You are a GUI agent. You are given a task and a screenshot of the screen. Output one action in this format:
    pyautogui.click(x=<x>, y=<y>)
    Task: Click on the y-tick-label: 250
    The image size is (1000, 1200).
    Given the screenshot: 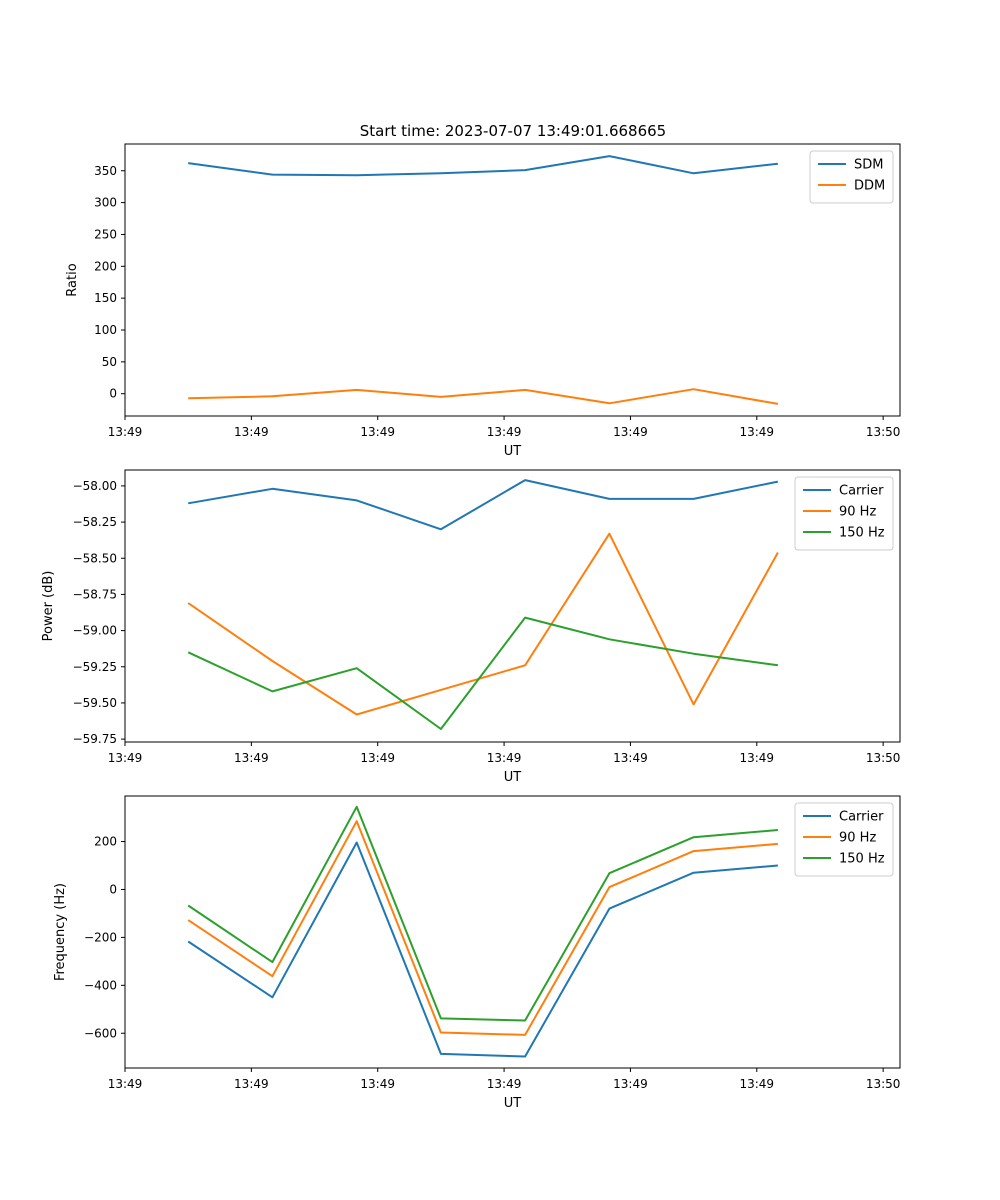 What is the action you would take?
    pyautogui.click(x=105, y=234)
    